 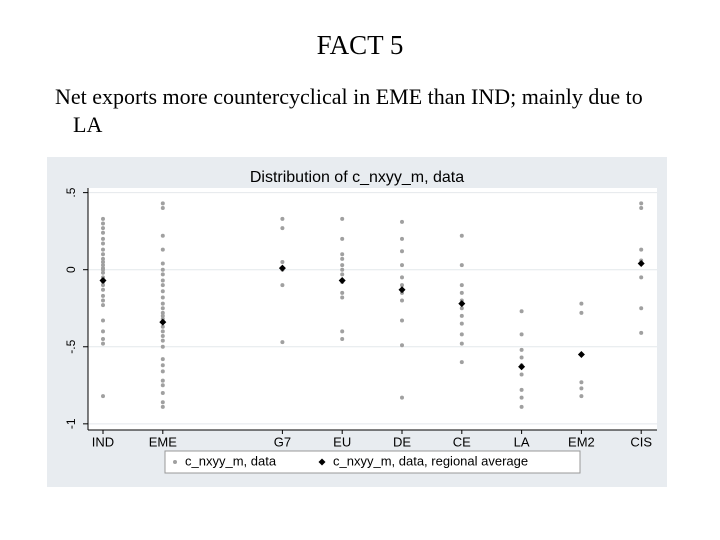 What do you see at coordinates (360, 45) in the screenshot?
I see `slide-title: FACT 5` at bounding box center [360, 45].